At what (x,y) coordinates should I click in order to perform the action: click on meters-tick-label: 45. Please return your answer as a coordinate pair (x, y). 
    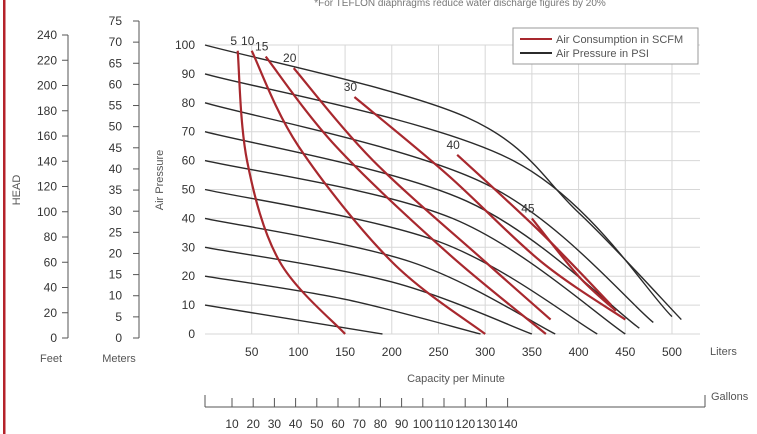
    Looking at the image, I should click on (116, 148).